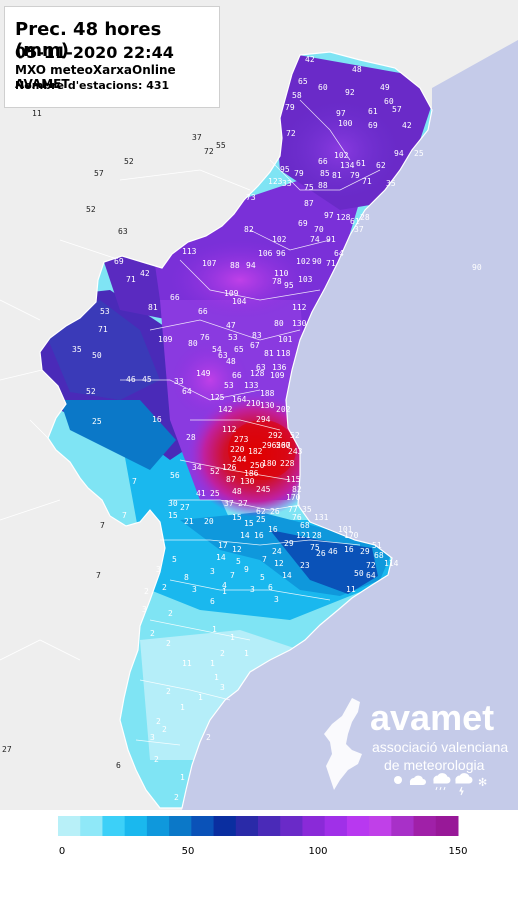 The height and width of the screenshot is (900, 518). I want to click on logo-line2: de meteorologia, so click(434, 765).